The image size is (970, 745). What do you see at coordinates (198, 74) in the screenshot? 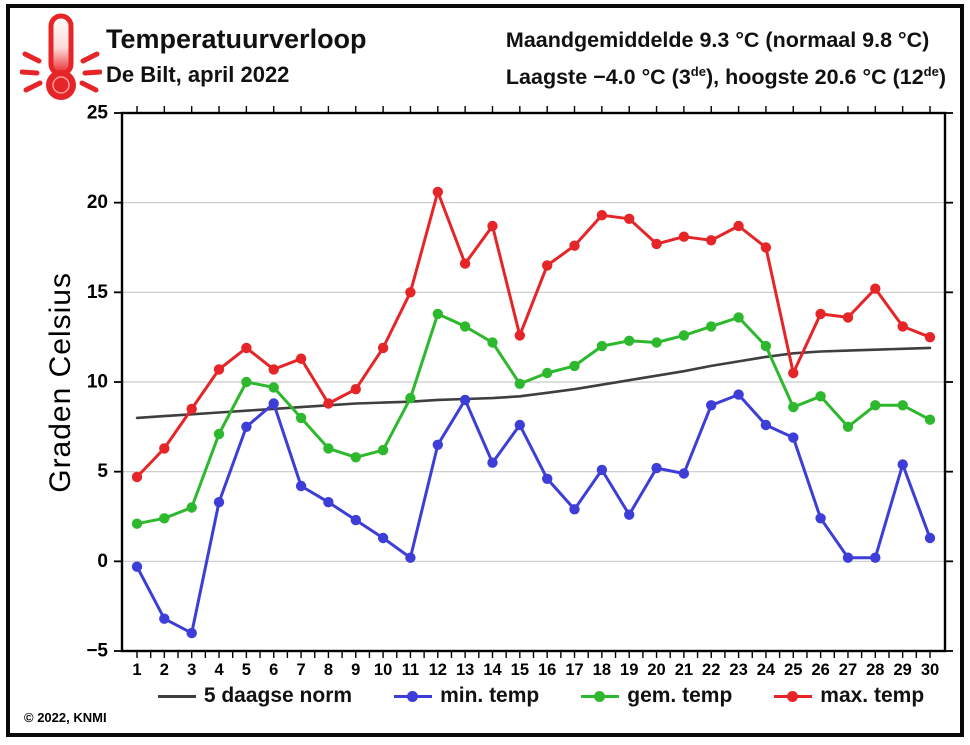
I see `page-subtitle: De Bilt, april 2022` at bounding box center [198, 74].